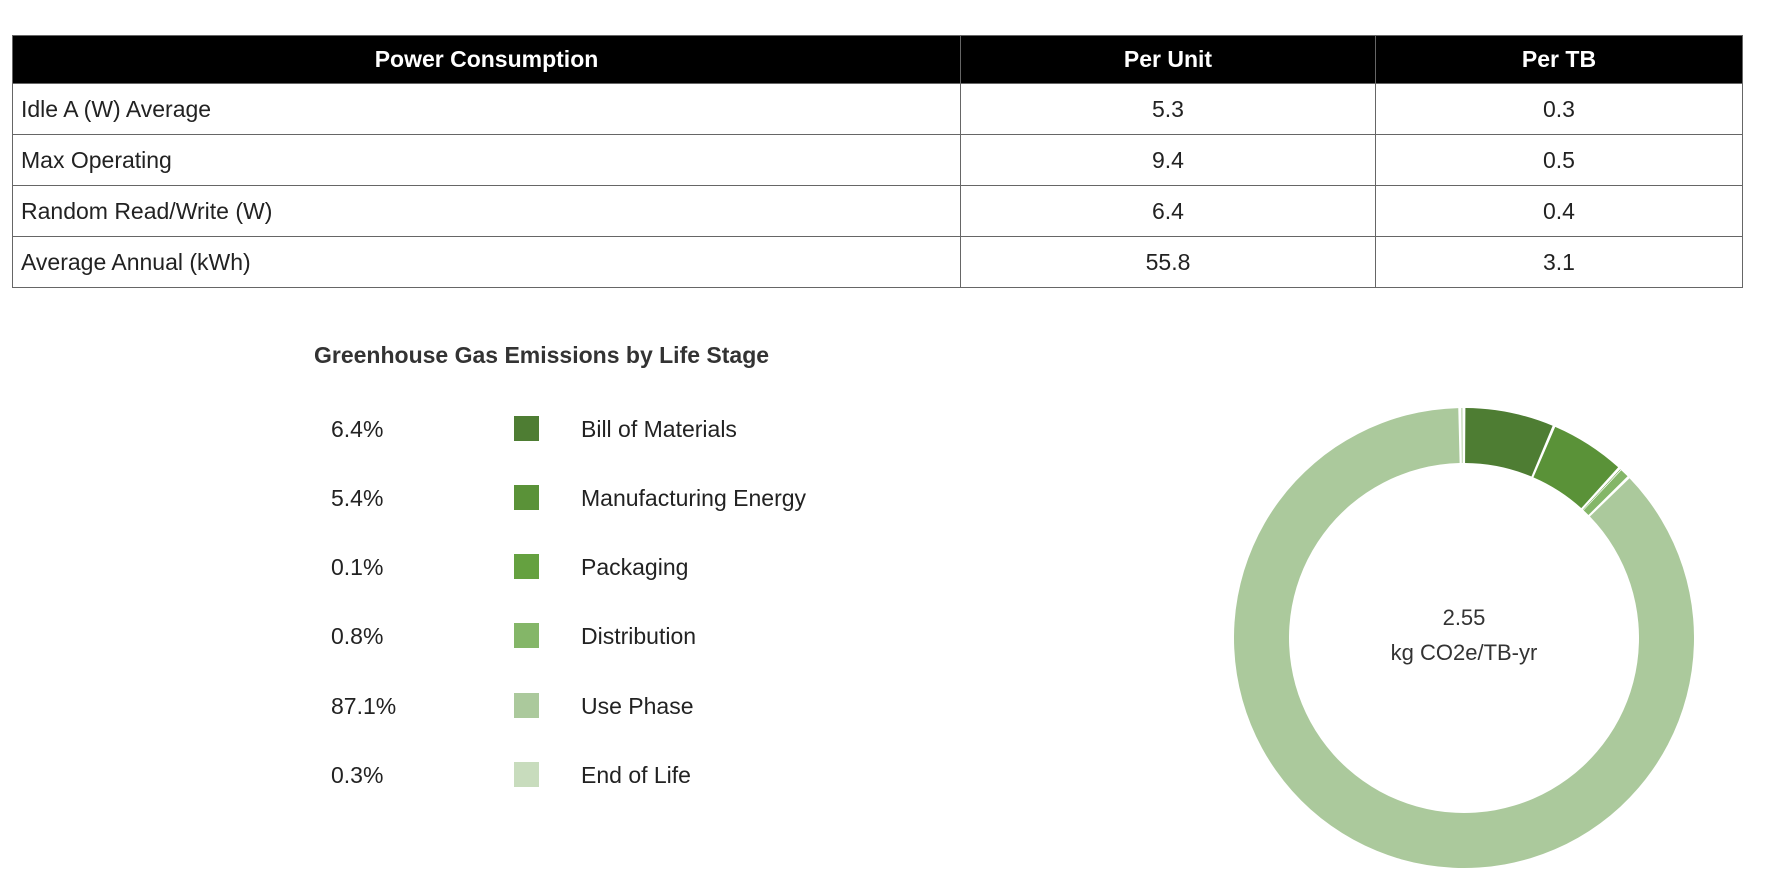 The image size is (1787, 879). Describe the element at coordinates (486, 59) in the screenshot. I see `header-power-consumption: Power Consumption` at that location.